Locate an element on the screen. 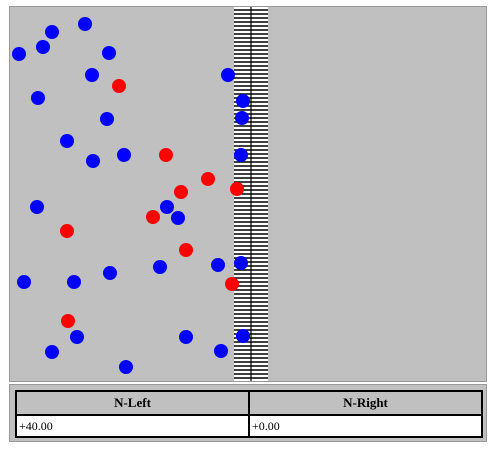  n-right-header: N-Right is located at coordinates (365, 403).